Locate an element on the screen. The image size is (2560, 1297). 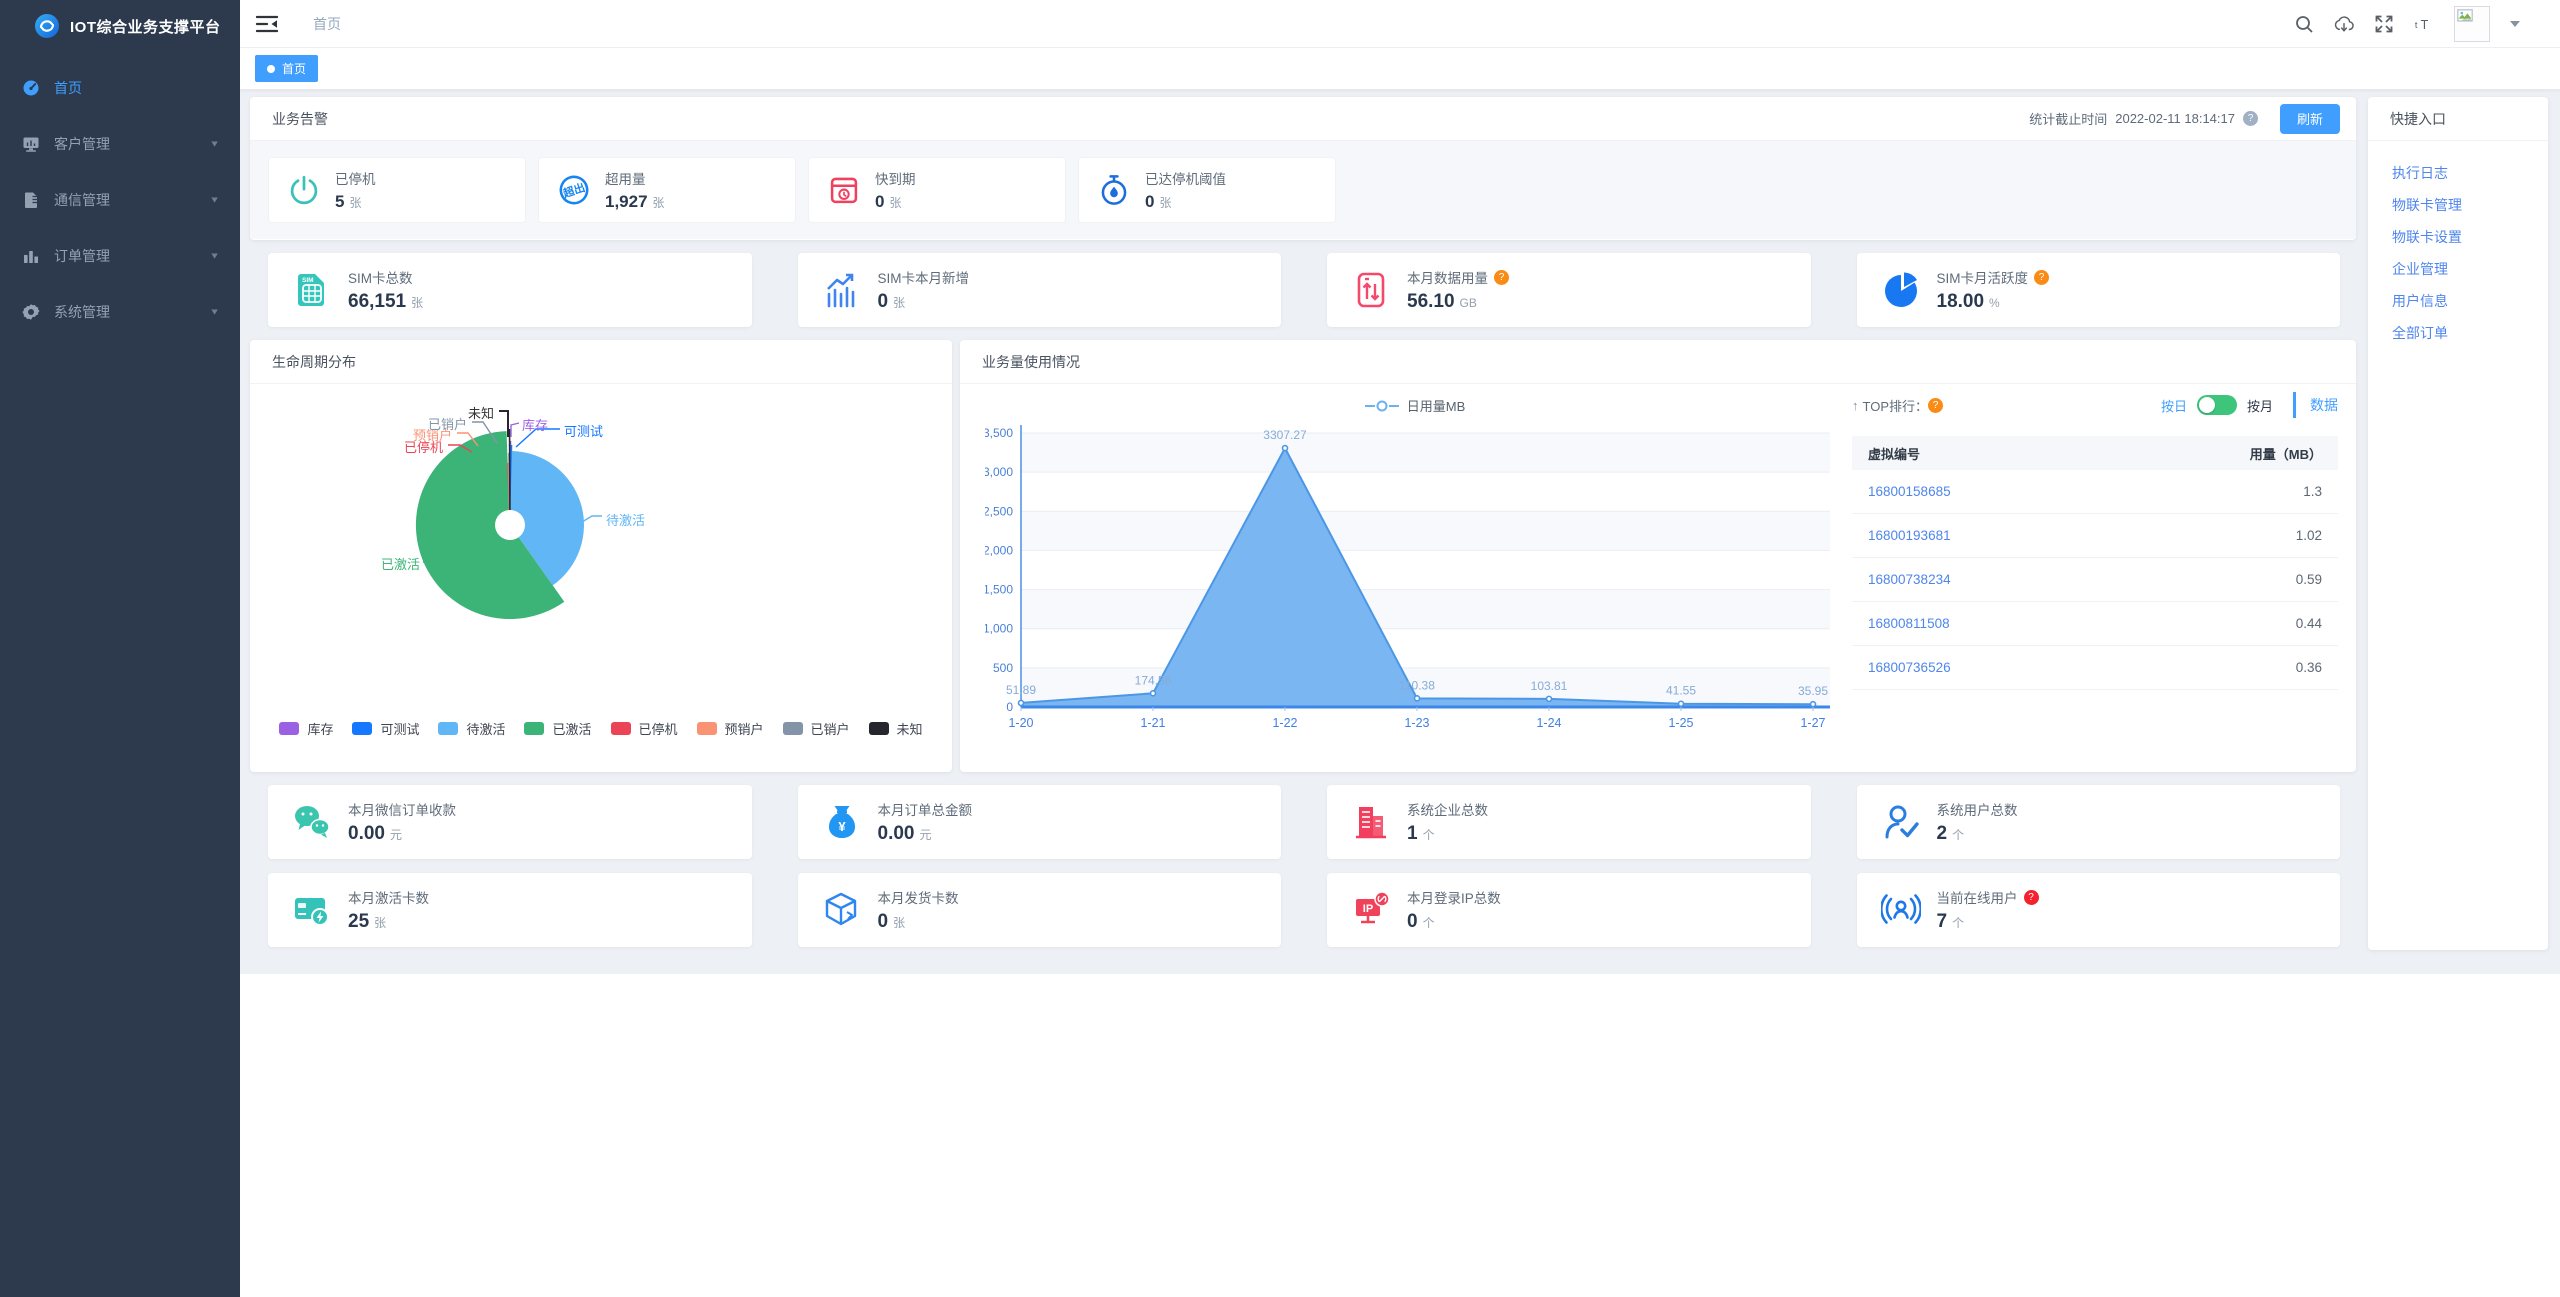
line-legend: 日用量MB is located at coordinates (1415, 405).